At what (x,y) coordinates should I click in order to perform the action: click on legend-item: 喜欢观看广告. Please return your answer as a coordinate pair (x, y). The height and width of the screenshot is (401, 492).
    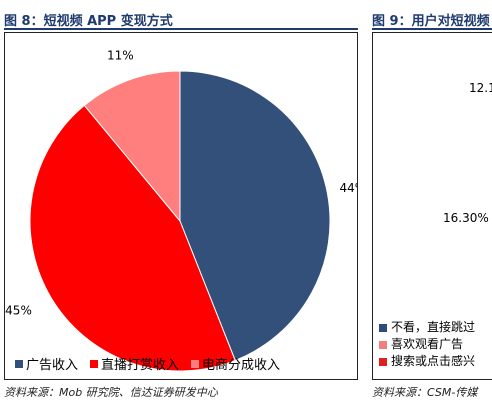
    Looking at the image, I should click on (427, 344).